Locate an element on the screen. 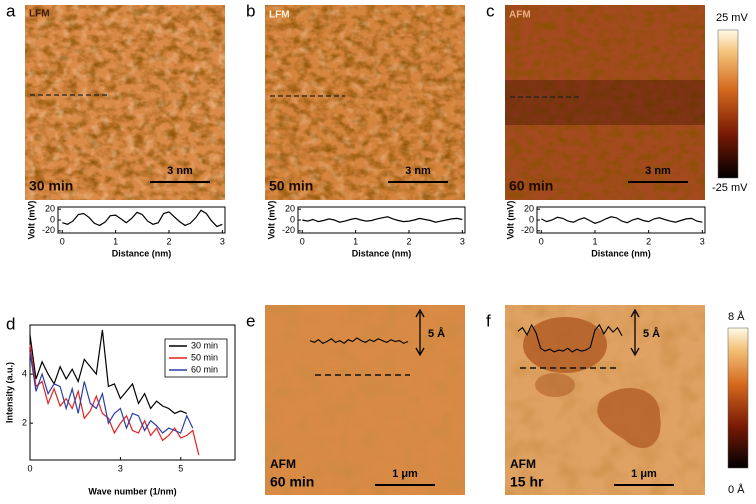 The height and width of the screenshot is (504, 756). image-b is located at coordinates (365, 102).